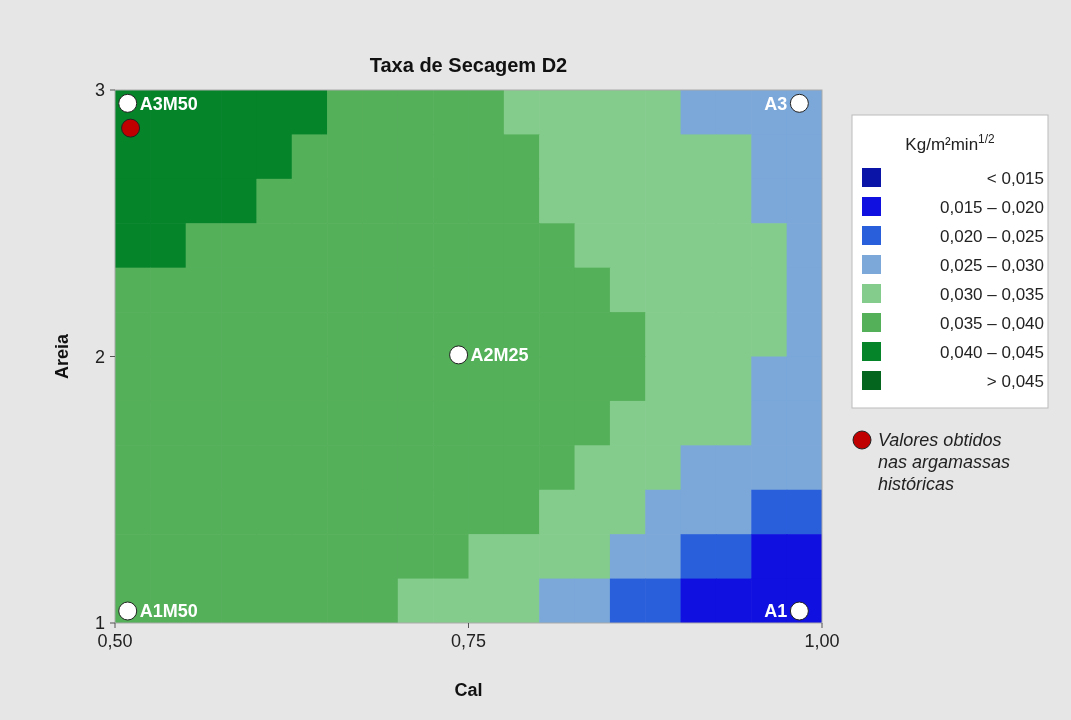 Image resolution: width=1071 pixels, height=720 pixels. Describe the element at coordinates (776, 611) in the screenshot. I see `annotation: A1` at that location.